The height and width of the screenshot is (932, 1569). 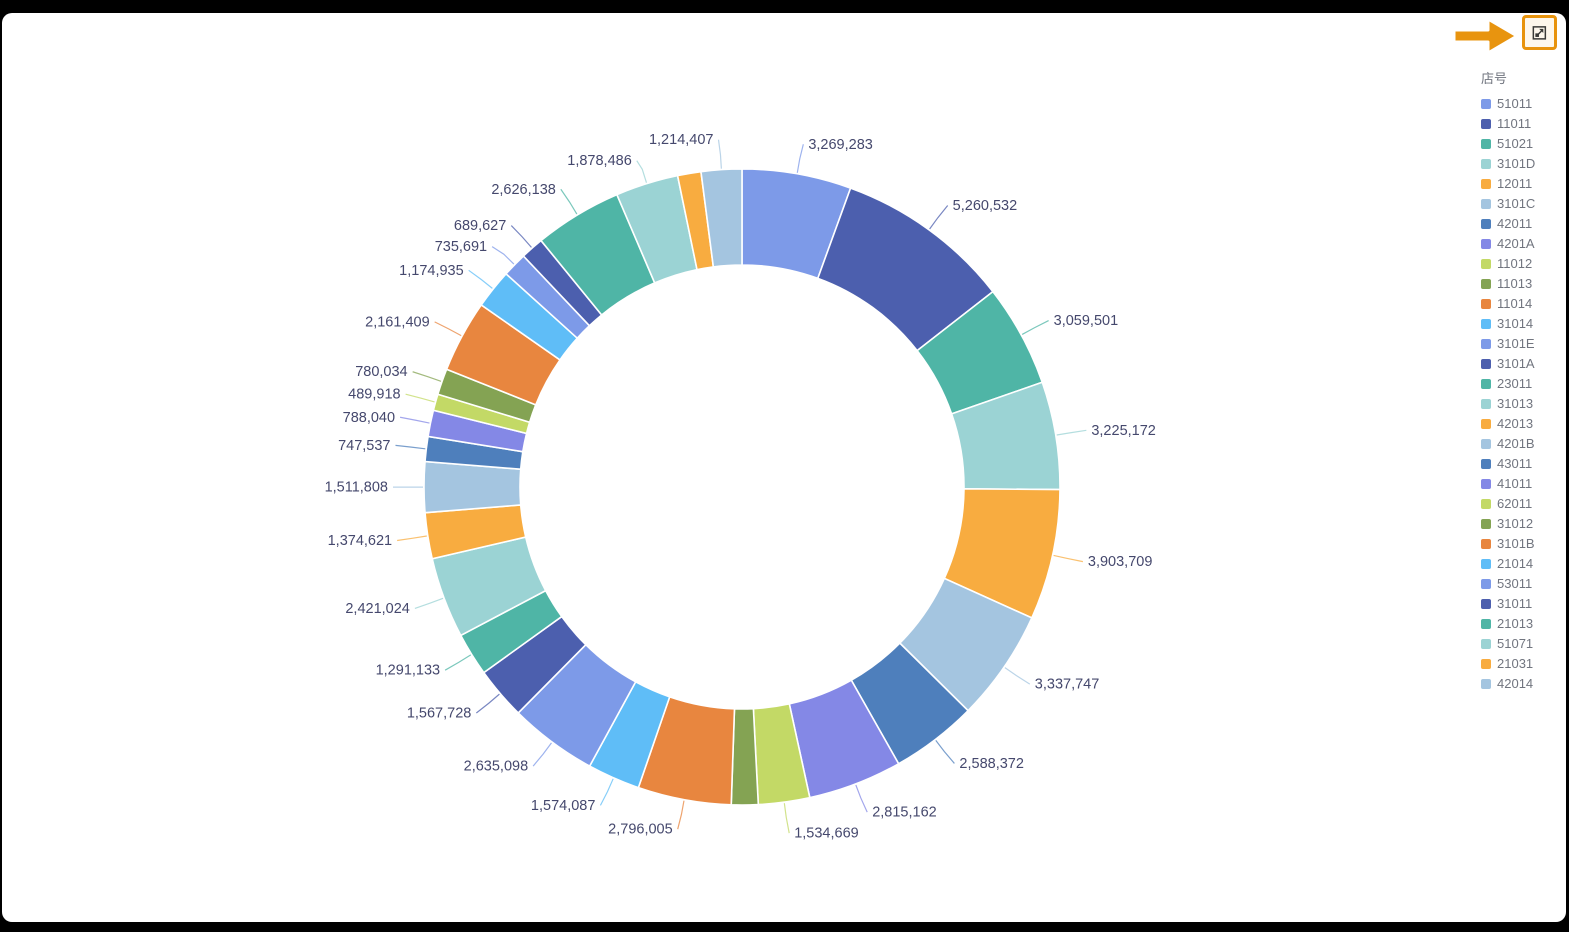 I want to click on legend-item: 11011, so click(x=1522, y=124).